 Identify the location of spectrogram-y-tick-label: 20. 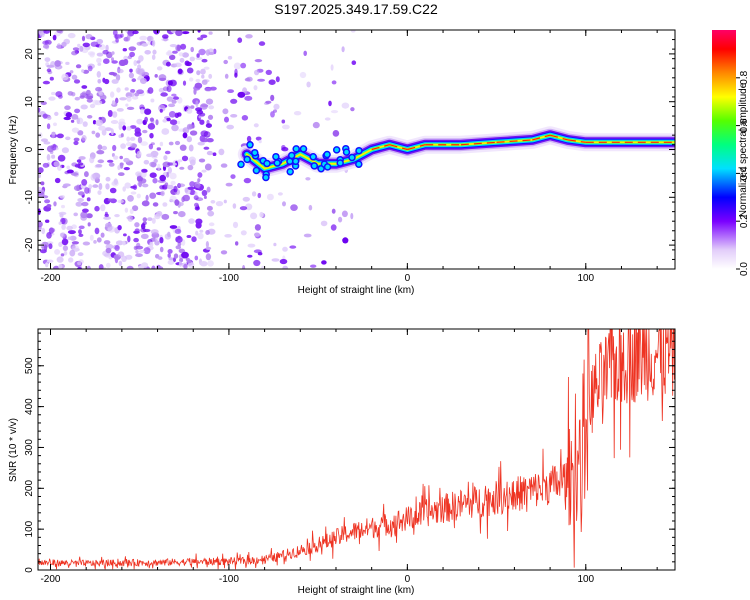
(29, 54).